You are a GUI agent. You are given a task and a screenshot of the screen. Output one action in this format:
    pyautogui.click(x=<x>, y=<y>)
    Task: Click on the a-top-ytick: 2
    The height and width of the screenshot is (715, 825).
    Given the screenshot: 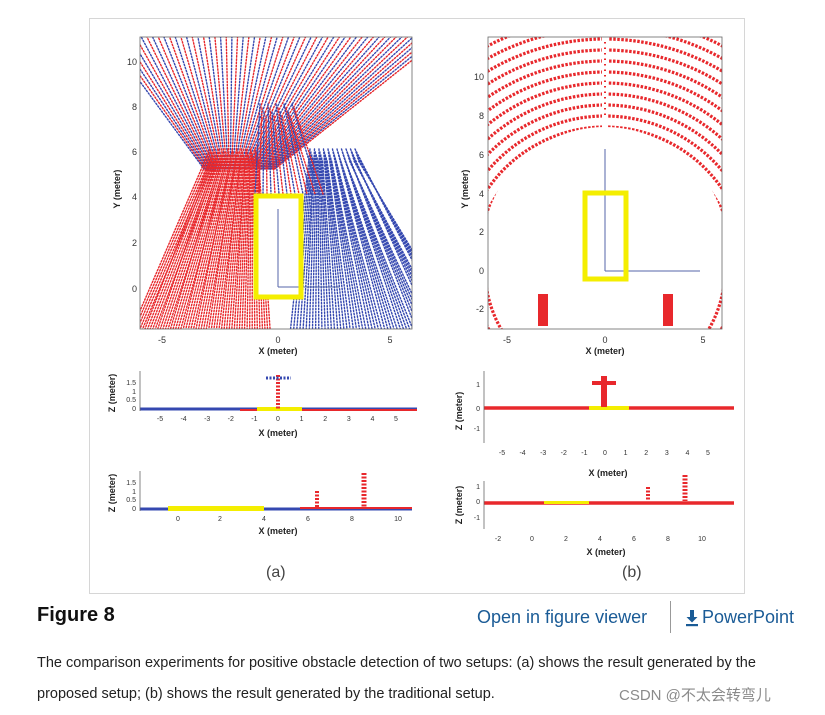 What is the action you would take?
    pyautogui.click(x=134, y=243)
    